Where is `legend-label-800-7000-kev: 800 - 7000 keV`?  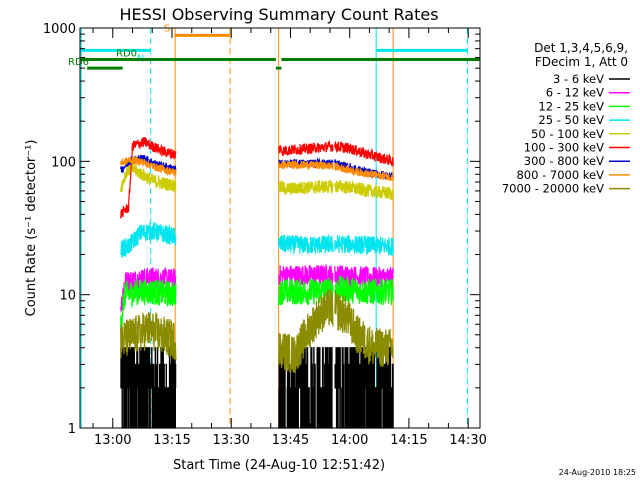 legend-label-800-7000-kev: 800 - 7000 keV is located at coordinates (560, 175).